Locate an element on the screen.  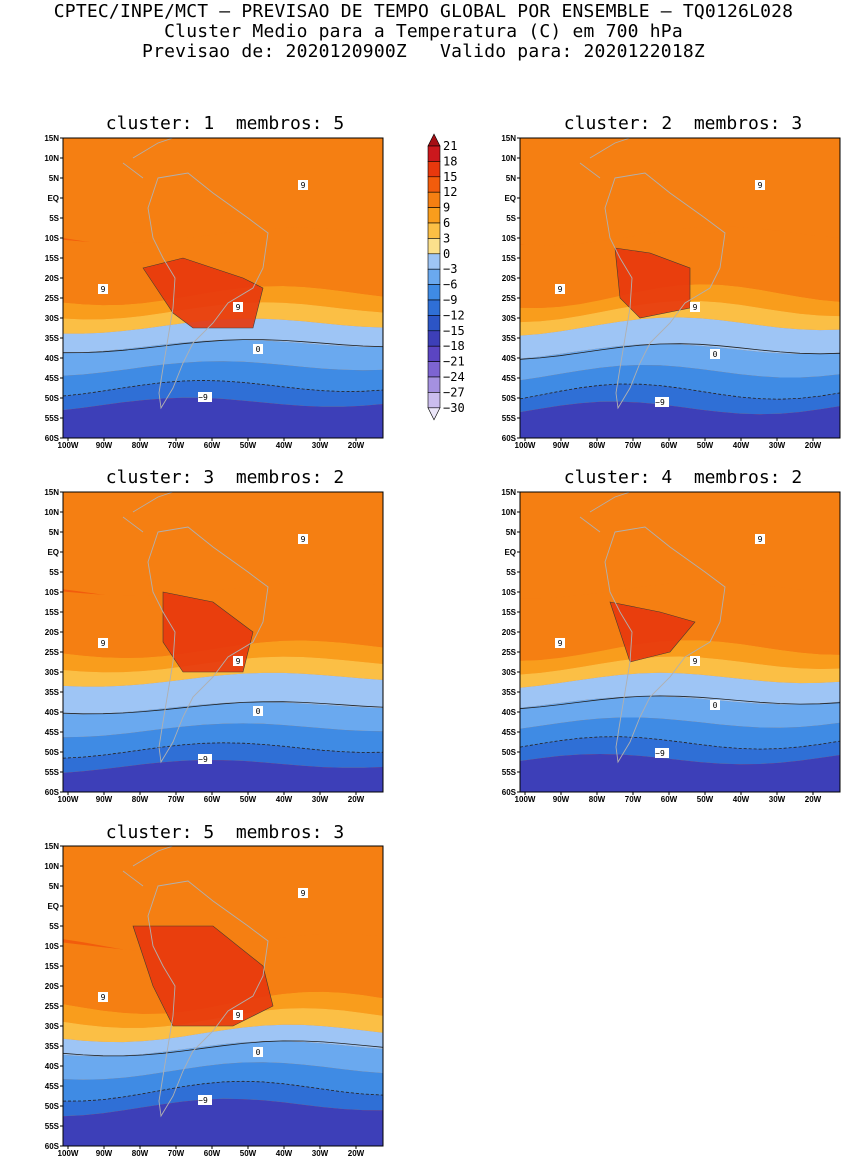
panel-title-3: cluster: 3 membros: 2 is located at coordinates (225, 477).